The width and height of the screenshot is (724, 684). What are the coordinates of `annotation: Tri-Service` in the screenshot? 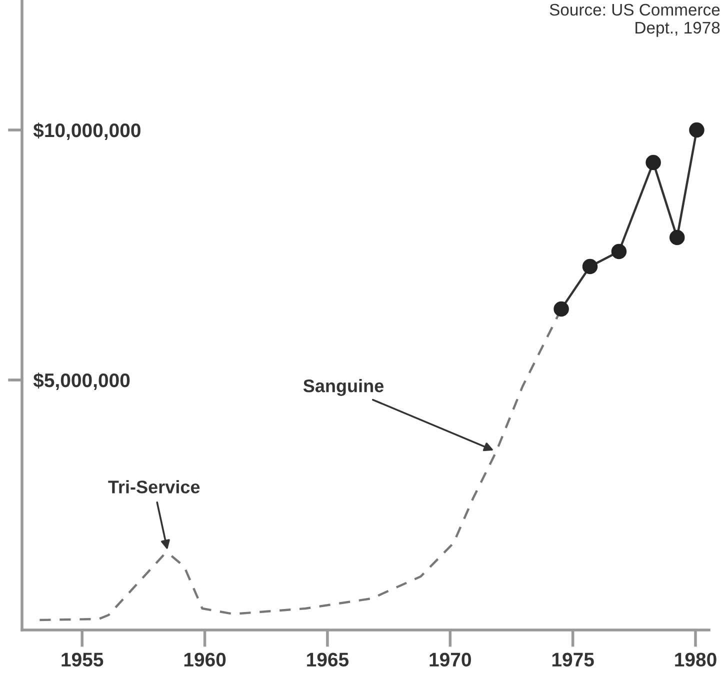 It's located at (154, 487).